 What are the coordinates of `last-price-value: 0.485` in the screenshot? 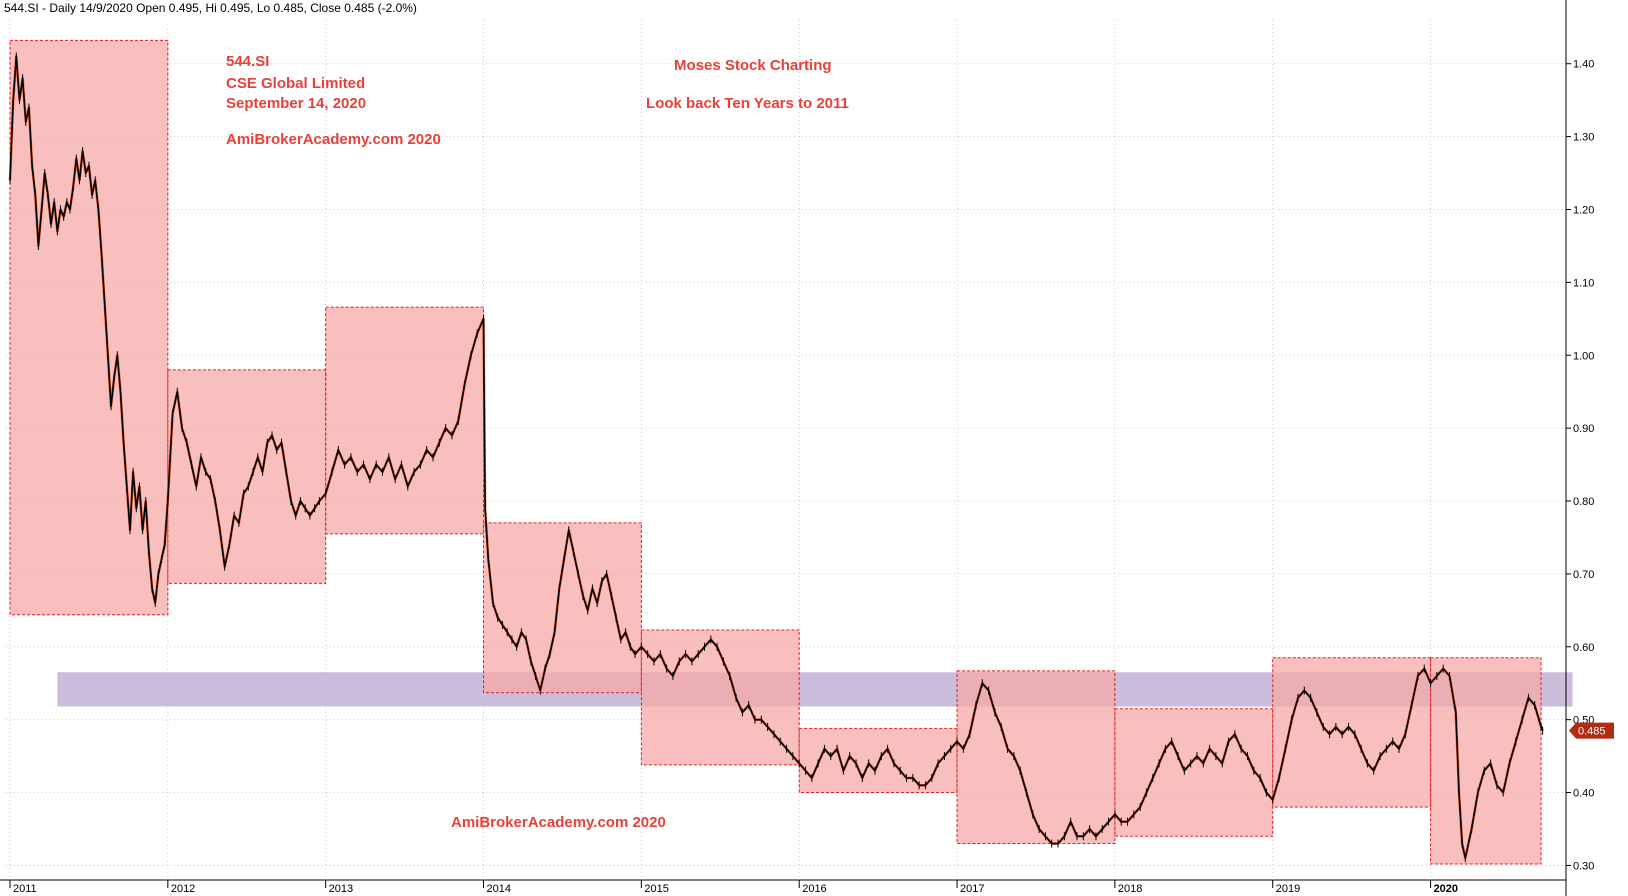 It's located at (1592, 732).